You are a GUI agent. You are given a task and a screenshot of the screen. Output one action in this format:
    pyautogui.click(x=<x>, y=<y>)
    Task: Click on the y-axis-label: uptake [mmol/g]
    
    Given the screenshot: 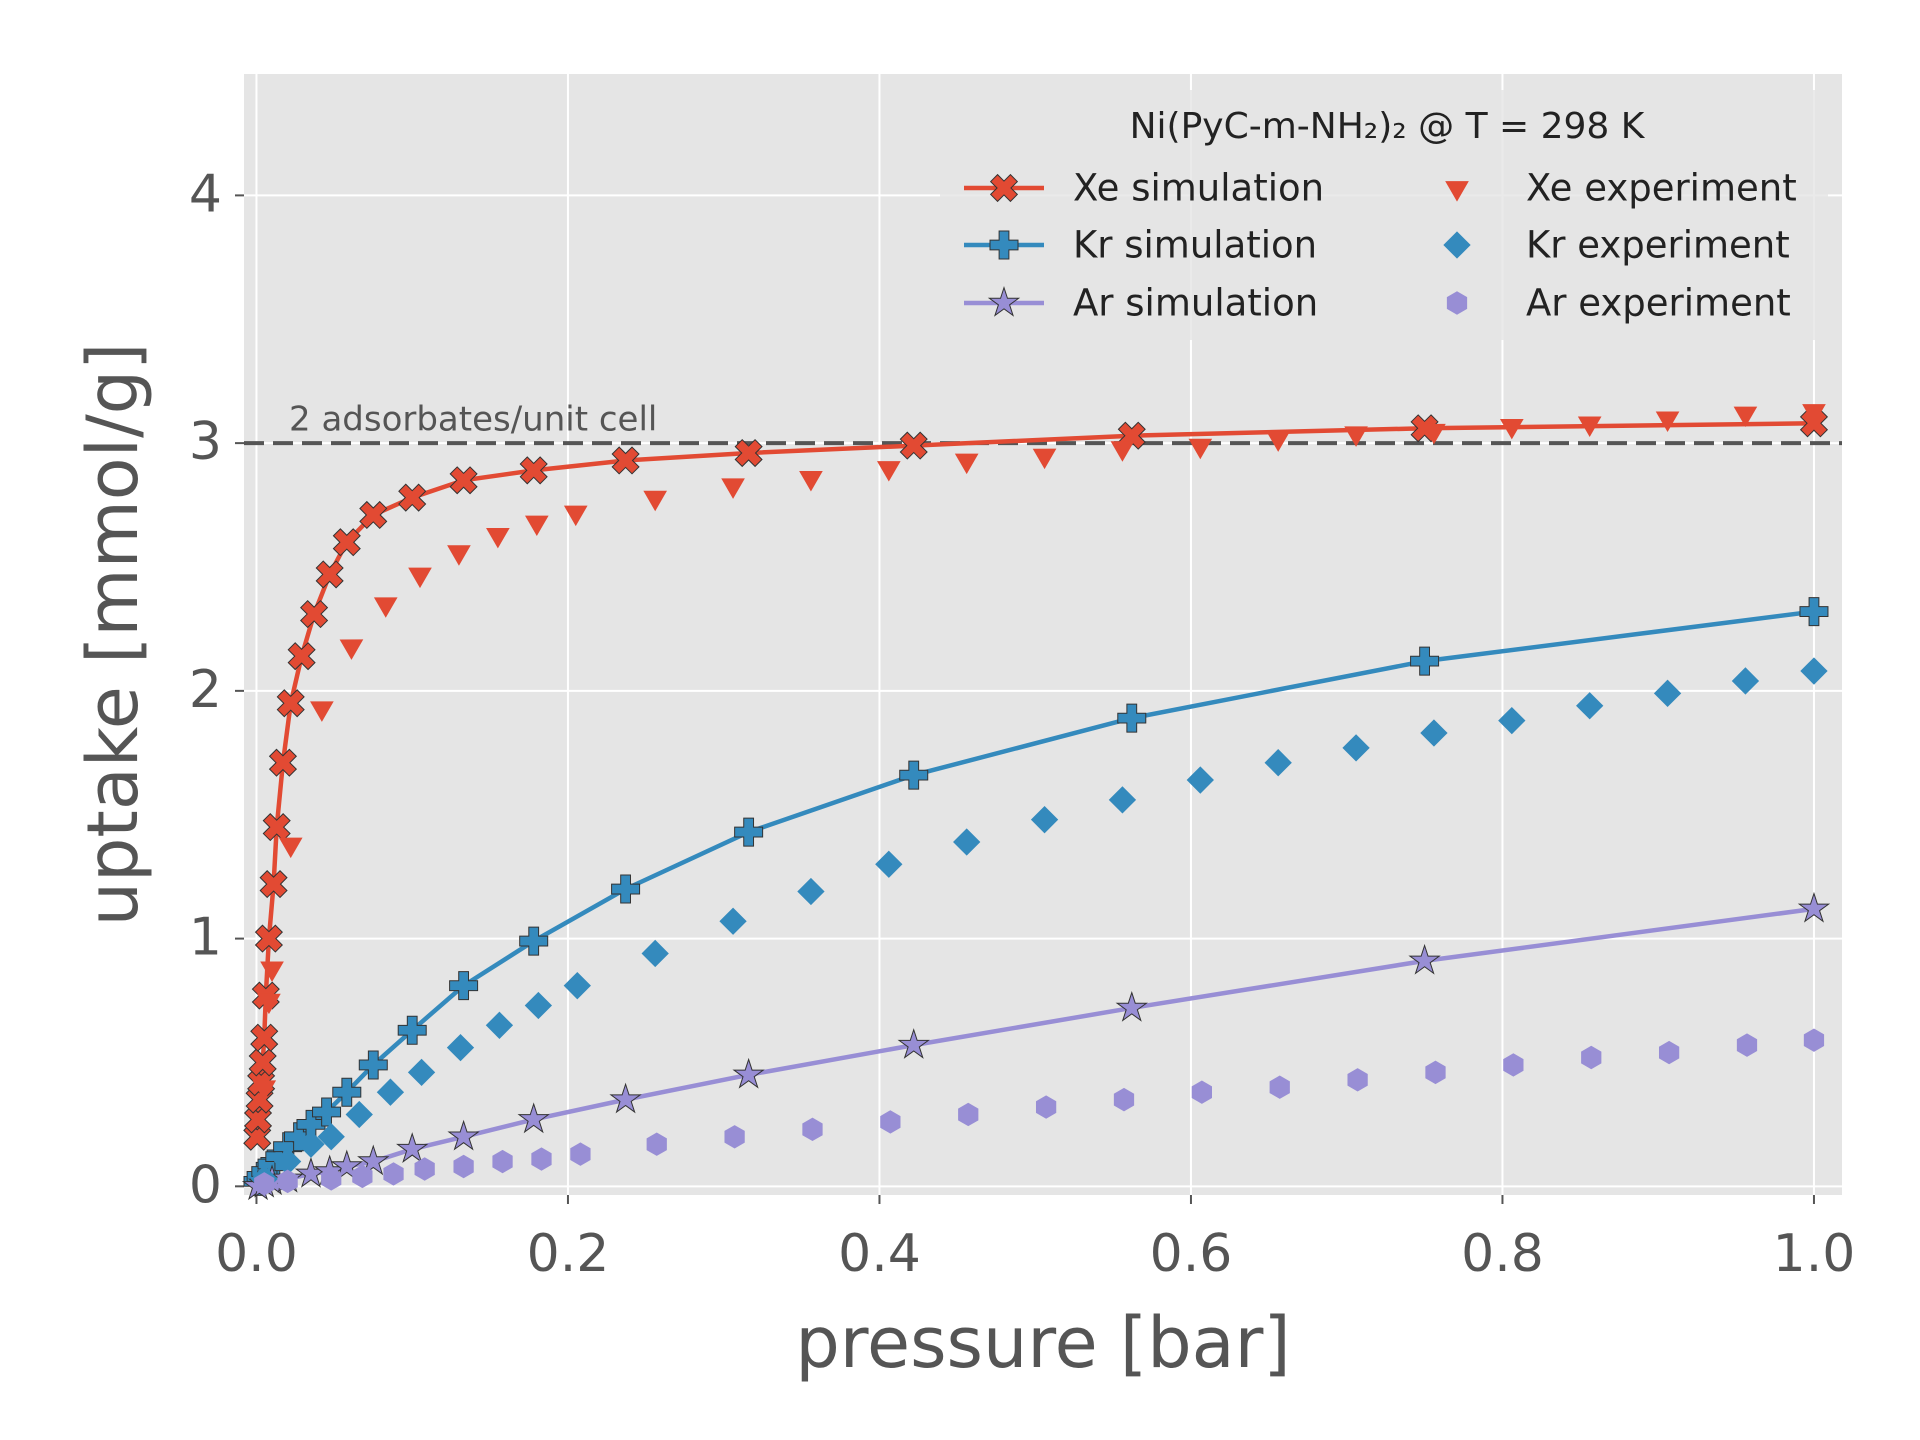 What is the action you would take?
    pyautogui.click(x=113, y=635)
    